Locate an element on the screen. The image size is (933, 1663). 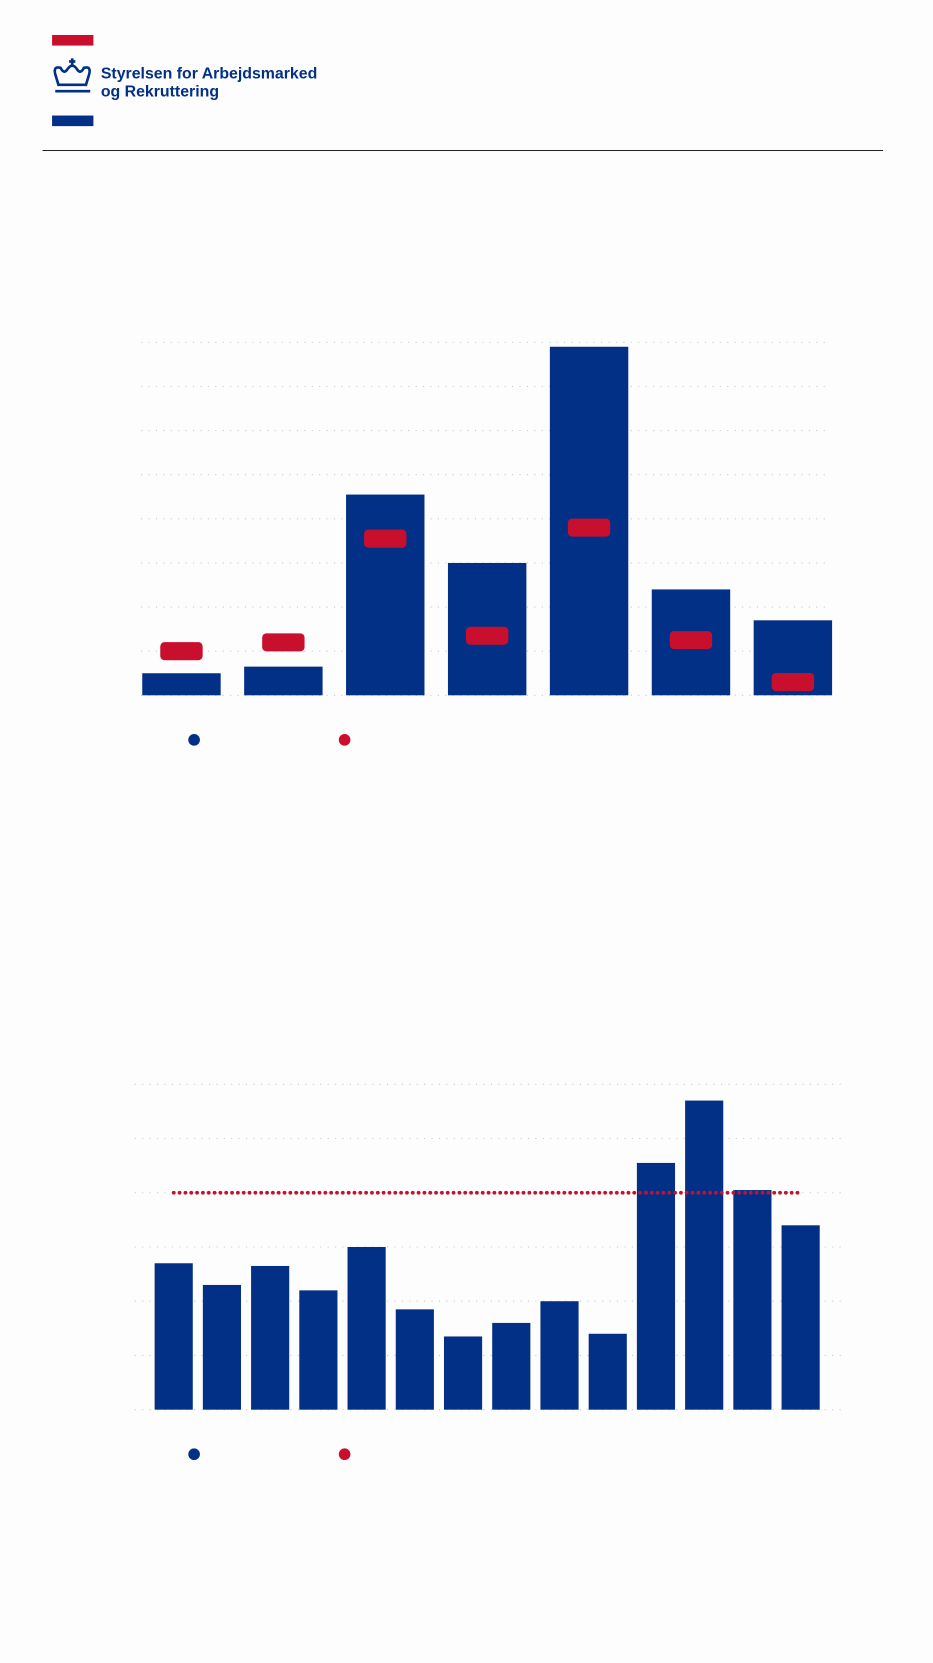
logo-text: og Rekruttering is located at coordinates (160, 91).